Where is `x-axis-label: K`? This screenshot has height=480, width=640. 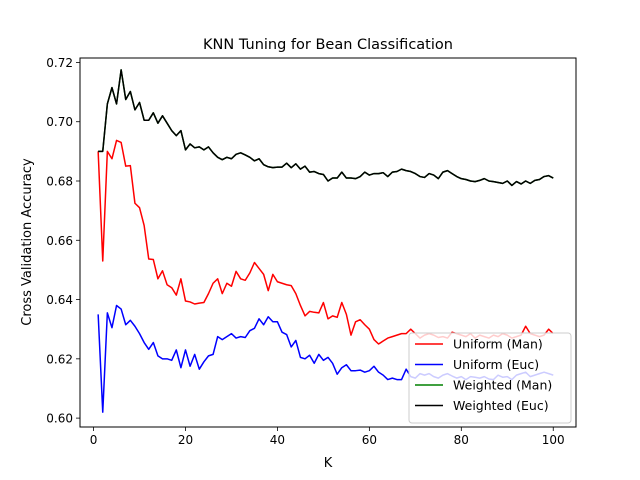 x-axis-label: K is located at coordinates (328, 463).